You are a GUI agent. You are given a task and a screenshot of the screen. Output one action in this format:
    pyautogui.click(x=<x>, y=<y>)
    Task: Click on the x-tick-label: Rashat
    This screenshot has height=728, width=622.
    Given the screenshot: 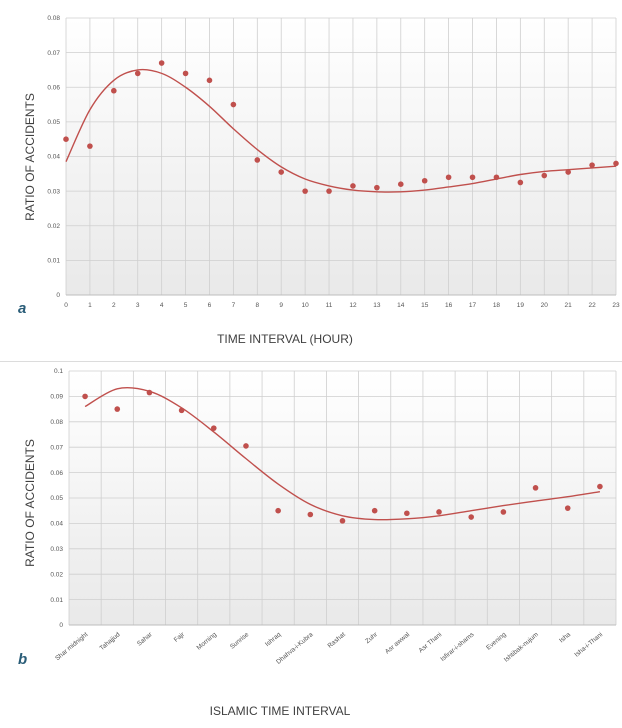 What is the action you would take?
    pyautogui.click(x=336, y=640)
    